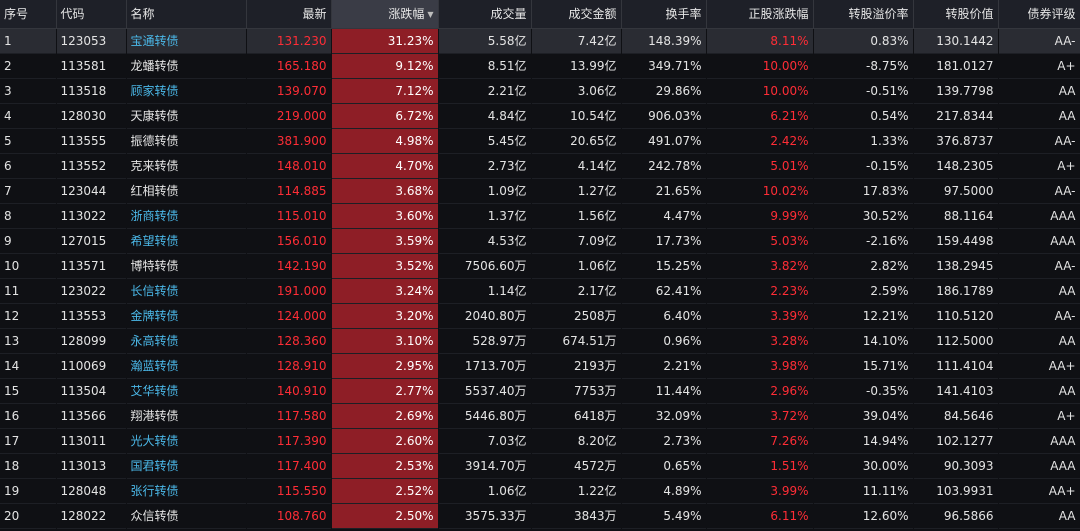 The image size is (1080, 531). Describe the element at coordinates (597, 241) in the screenshot. I see `row-amount: 7.09亿` at that location.